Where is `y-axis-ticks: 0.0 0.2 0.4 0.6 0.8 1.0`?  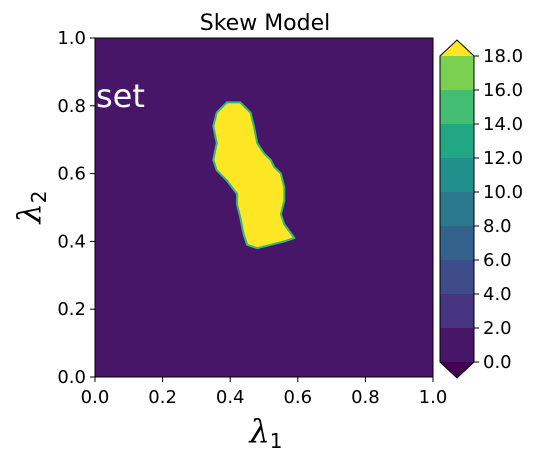 y-axis-ticks: 0.0 0.2 0.4 0.6 0.8 1.0 is located at coordinates (76, 208).